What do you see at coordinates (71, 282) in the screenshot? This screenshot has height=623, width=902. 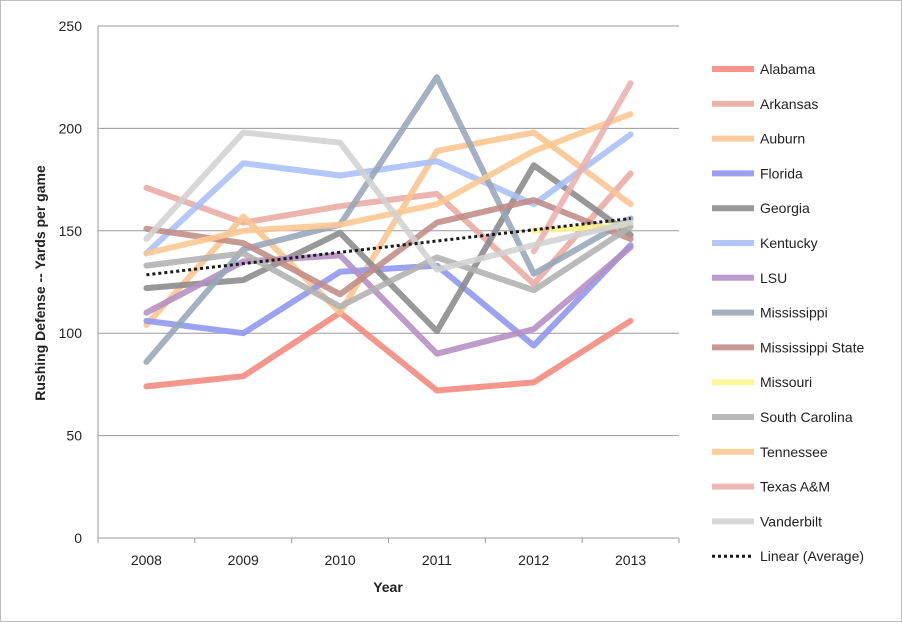 I see `y-tick-labels: 0 50 100 150 200 250` at bounding box center [71, 282].